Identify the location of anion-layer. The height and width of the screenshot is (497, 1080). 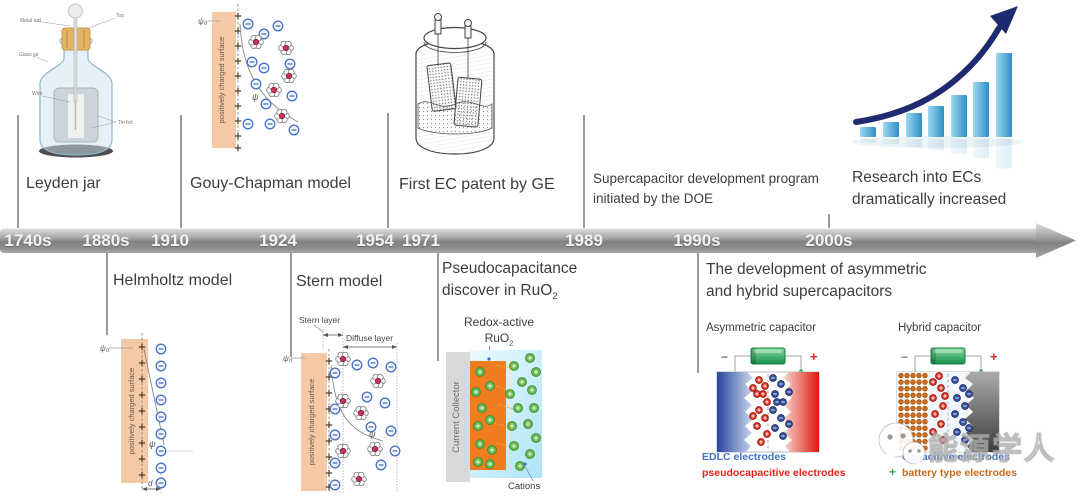
(161, 416).